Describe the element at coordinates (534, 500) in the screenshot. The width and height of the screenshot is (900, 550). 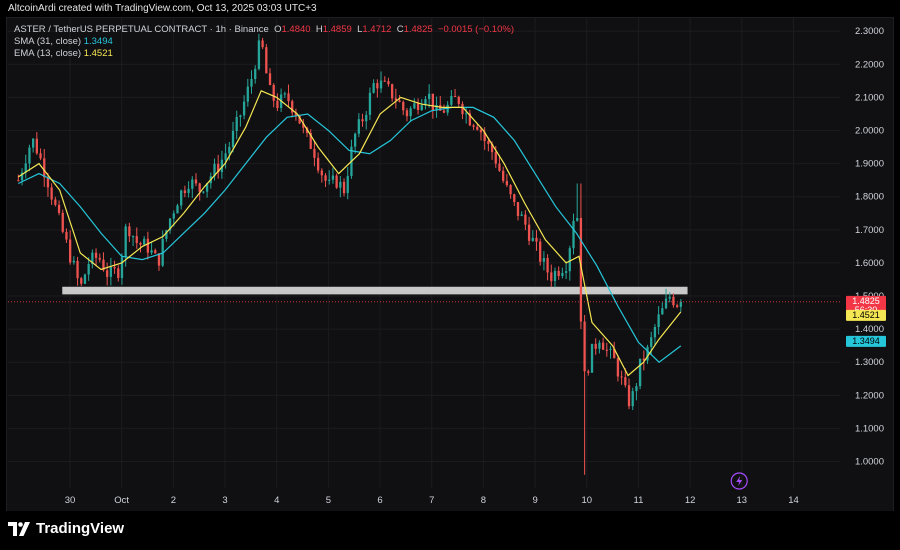
I see `x-tick-label: 9` at that location.